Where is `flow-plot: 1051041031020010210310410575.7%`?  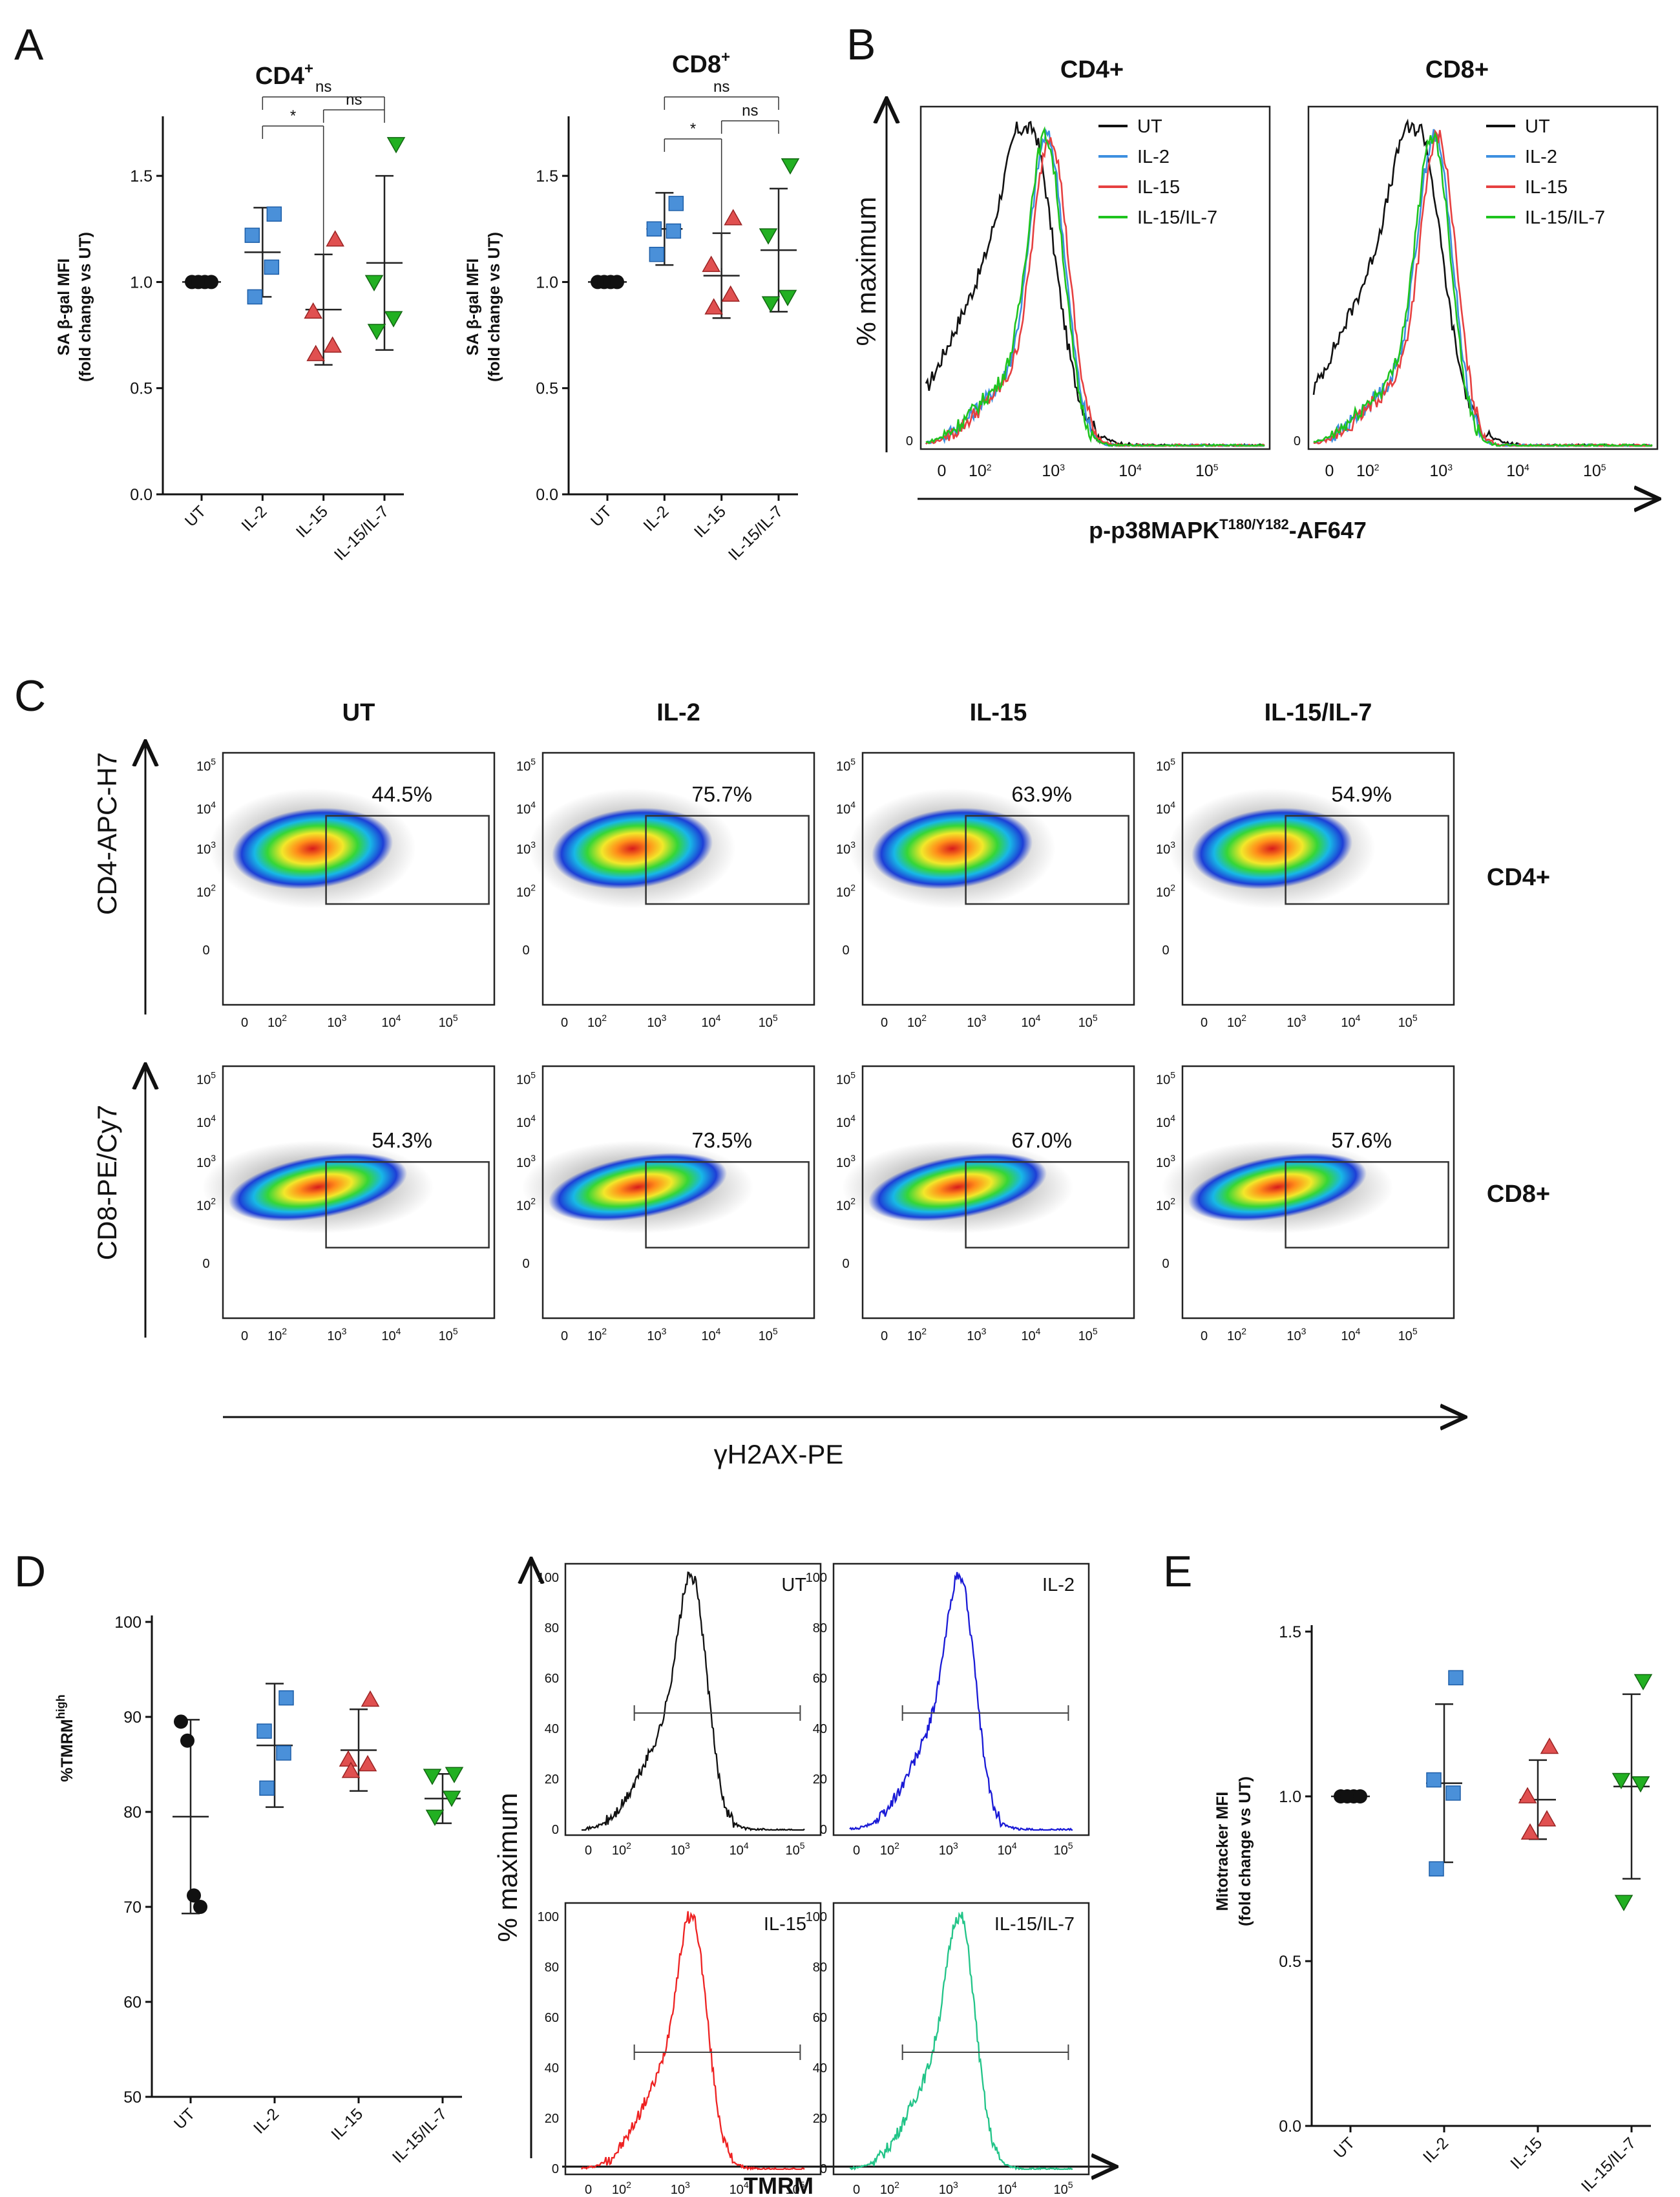 flow-plot: 1051041031020010210310410575.7% is located at coordinates (665, 891).